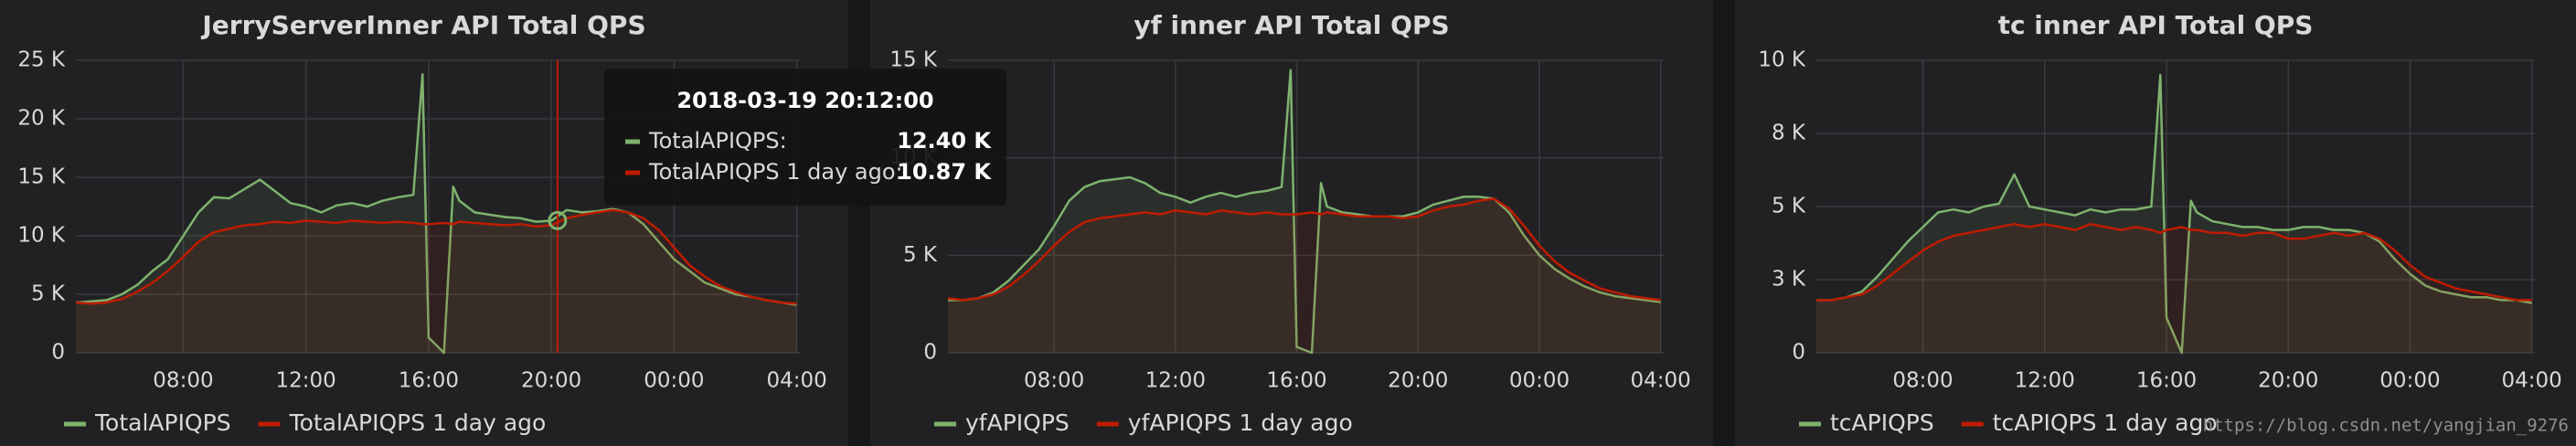  I want to click on y-tick-label: 20 K, so click(41, 119).